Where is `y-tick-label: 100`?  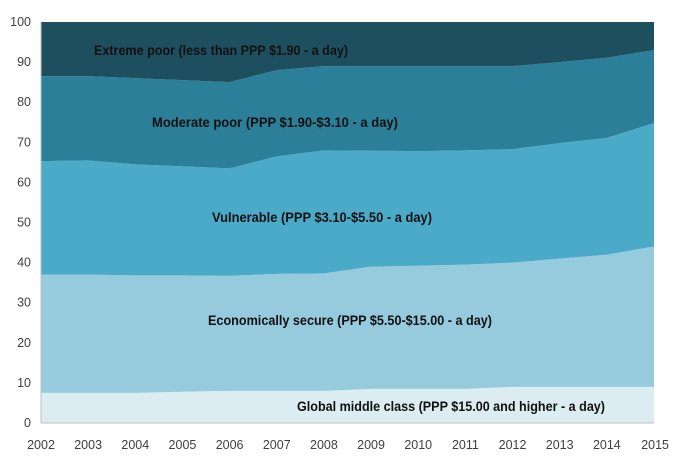 y-tick-label: 100 is located at coordinates (20, 22).